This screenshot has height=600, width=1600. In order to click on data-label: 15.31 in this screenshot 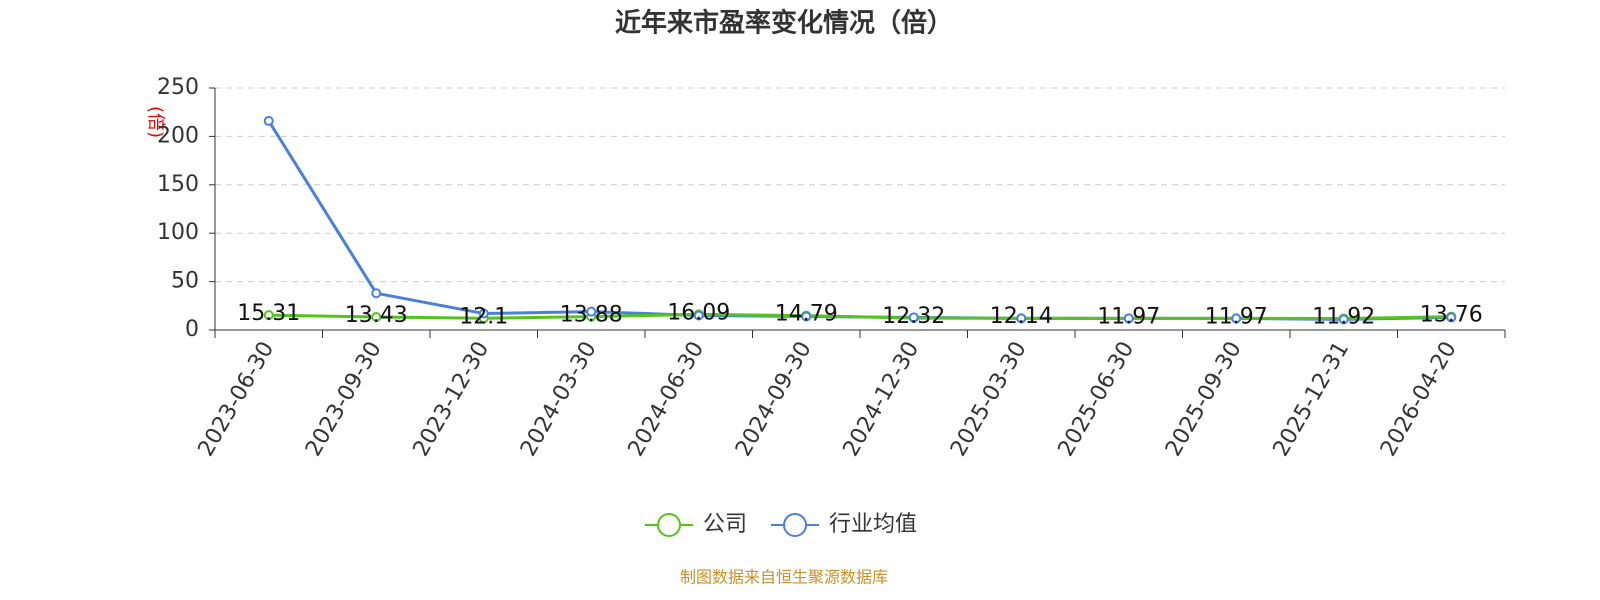, I will do `click(268, 313)`.